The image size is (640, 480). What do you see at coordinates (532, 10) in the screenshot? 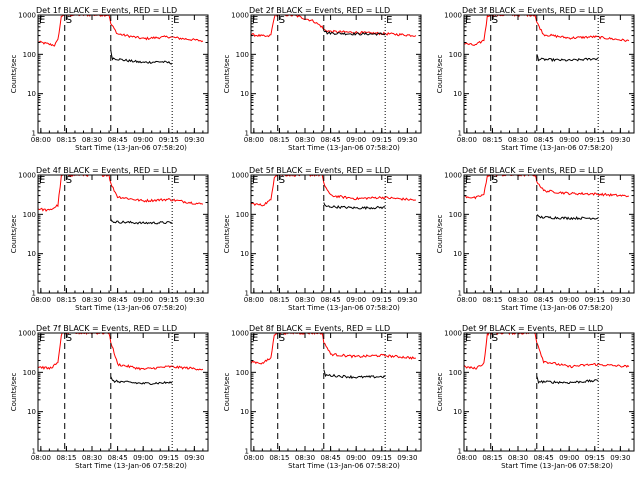
I see `chart-title: Det 3f BLACK = Events, RED = LLD` at bounding box center [532, 10].